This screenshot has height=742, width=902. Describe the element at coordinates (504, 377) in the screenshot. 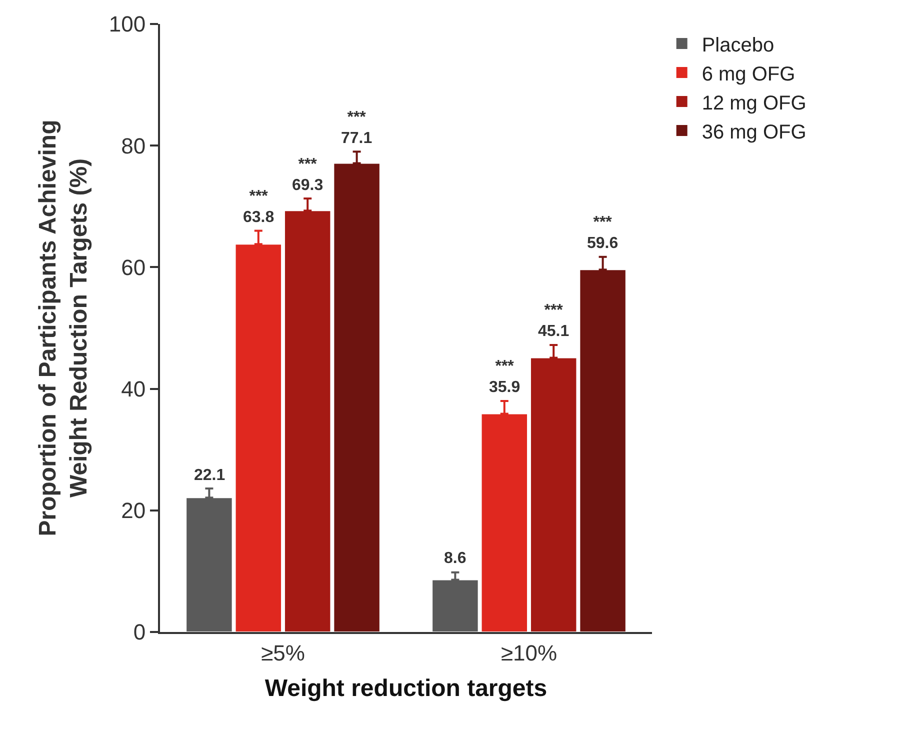

I see `data-label: *** 35.9` at that location.